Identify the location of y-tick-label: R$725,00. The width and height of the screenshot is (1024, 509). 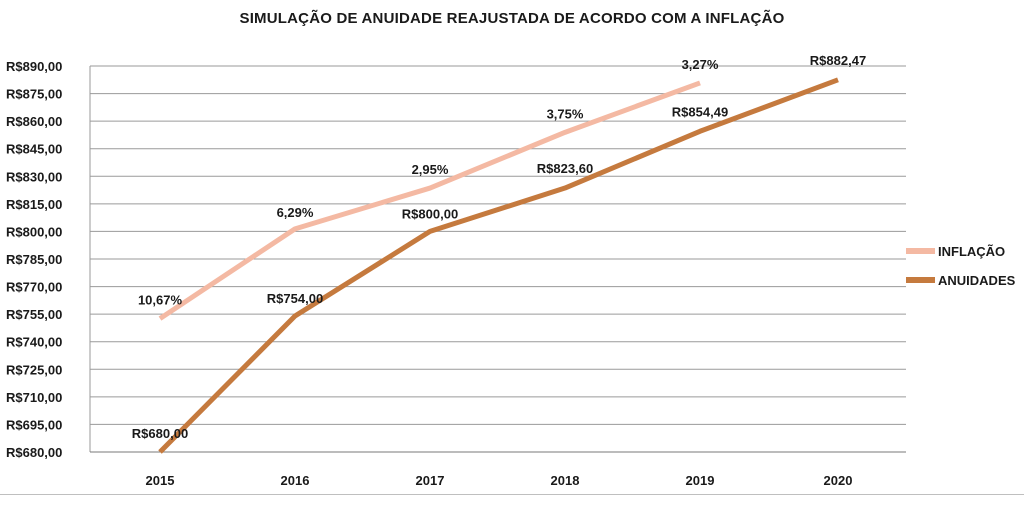
(34, 369).